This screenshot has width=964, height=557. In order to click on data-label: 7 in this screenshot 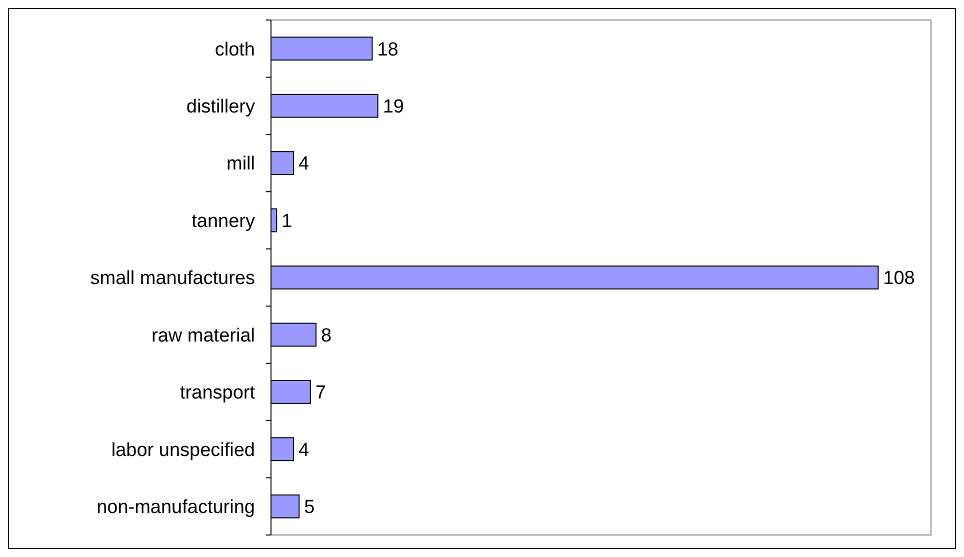, I will do `click(320, 393)`.